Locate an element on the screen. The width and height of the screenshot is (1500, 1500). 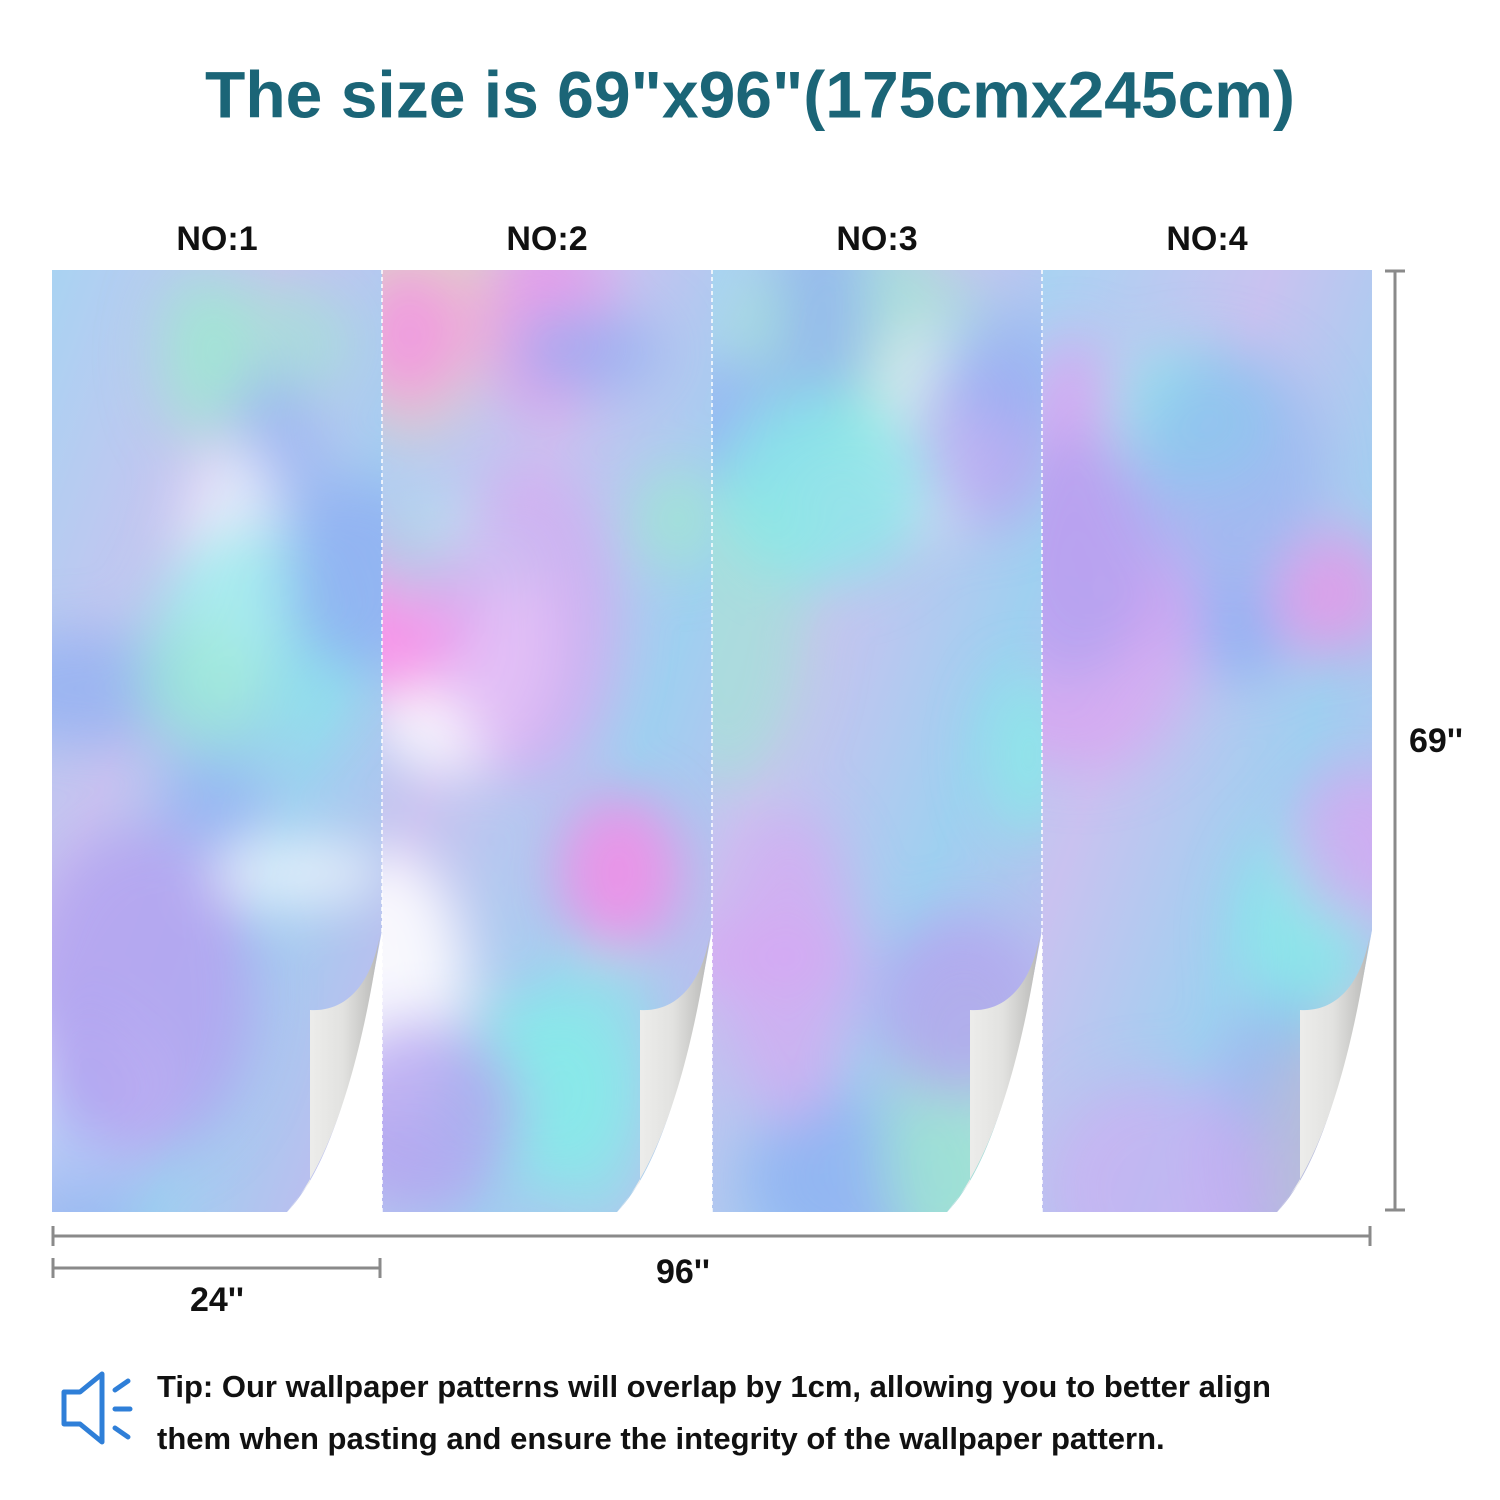
height-line is located at coordinates (1395, 740).